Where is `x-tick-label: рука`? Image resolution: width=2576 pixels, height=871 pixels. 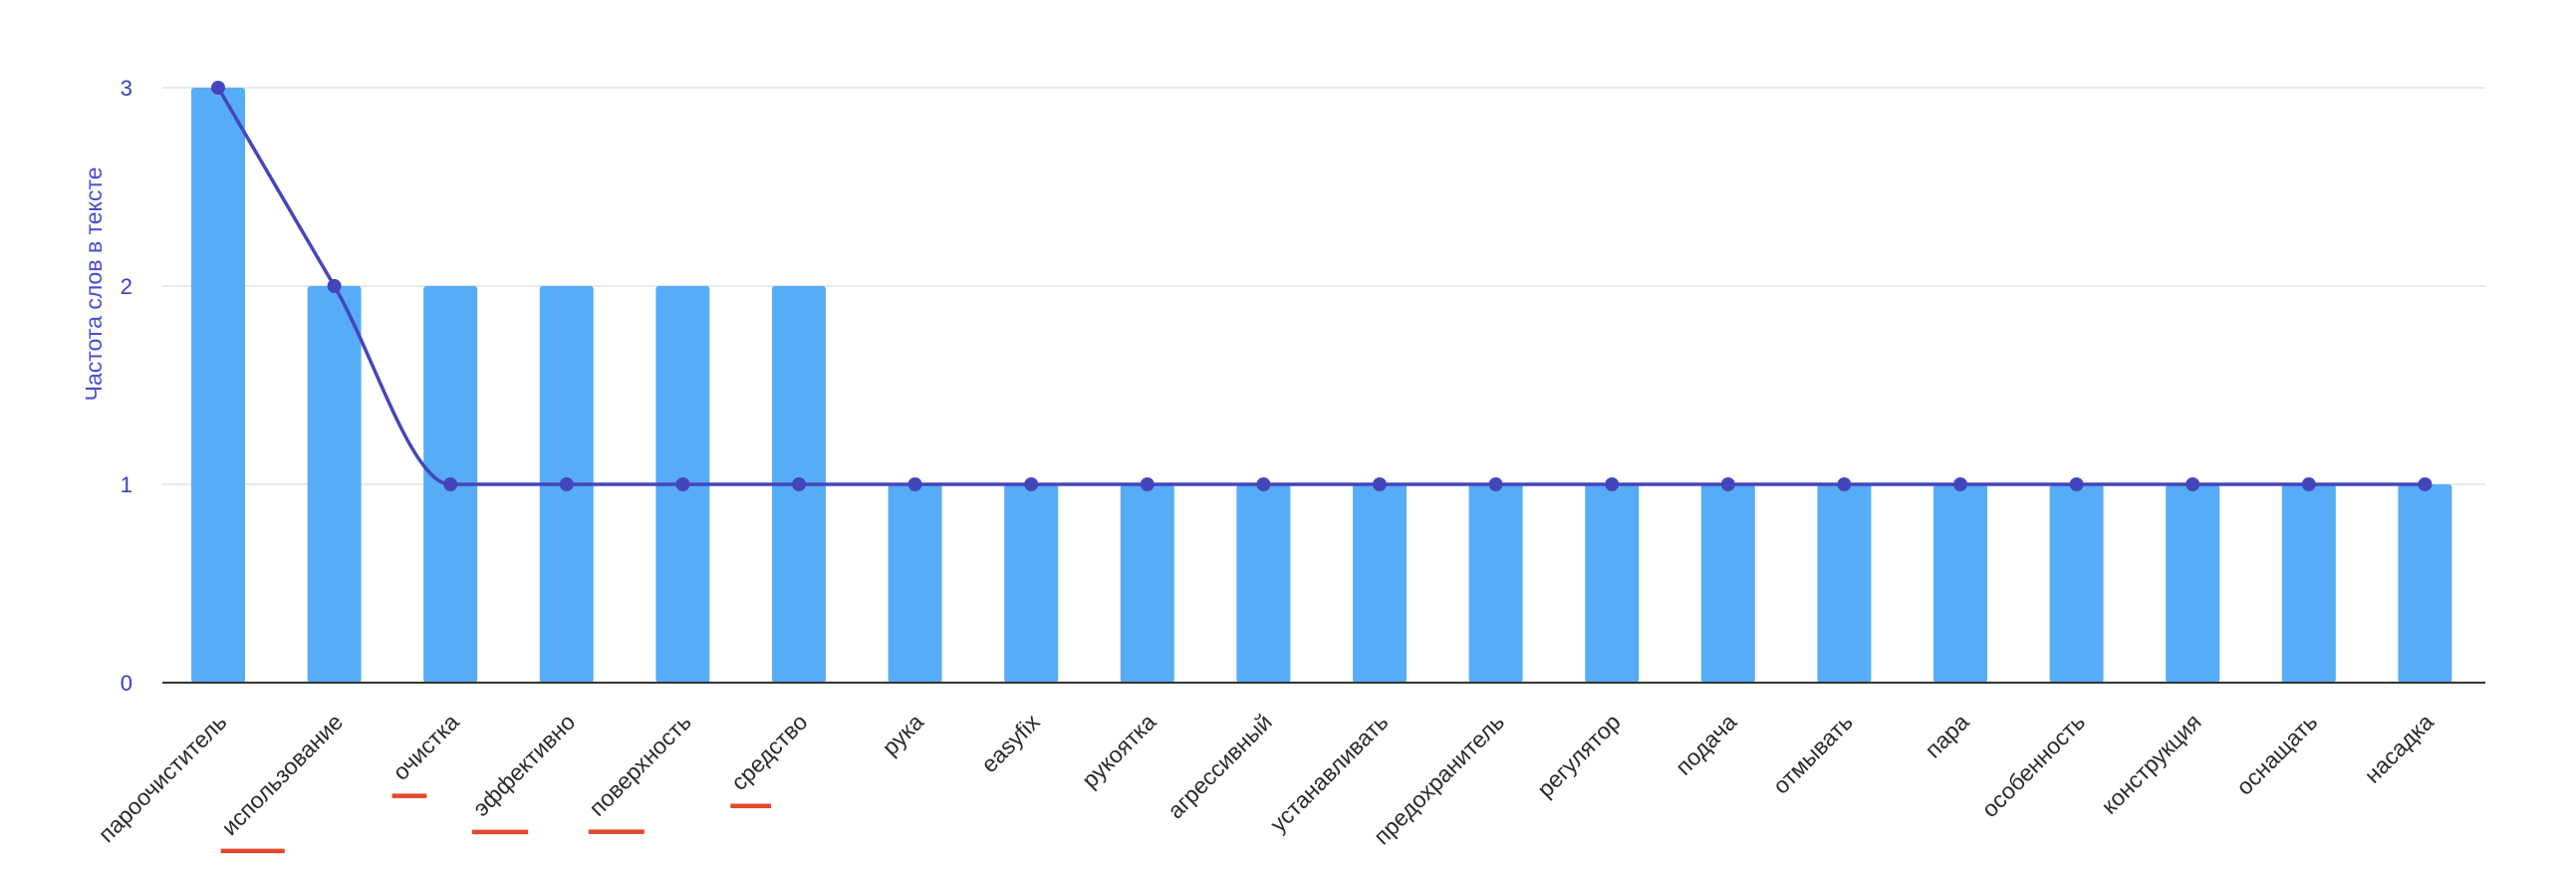 x-tick-label: рука is located at coordinates (902, 734).